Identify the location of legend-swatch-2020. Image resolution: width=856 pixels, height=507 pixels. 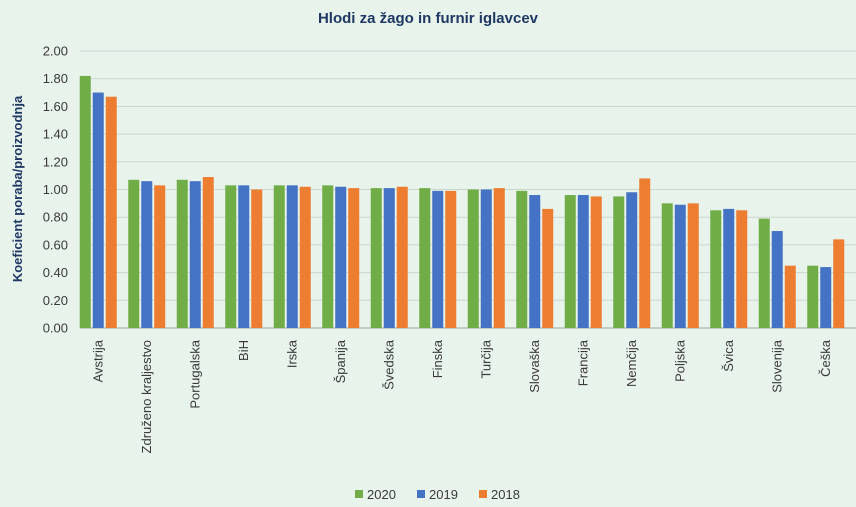
(359, 494).